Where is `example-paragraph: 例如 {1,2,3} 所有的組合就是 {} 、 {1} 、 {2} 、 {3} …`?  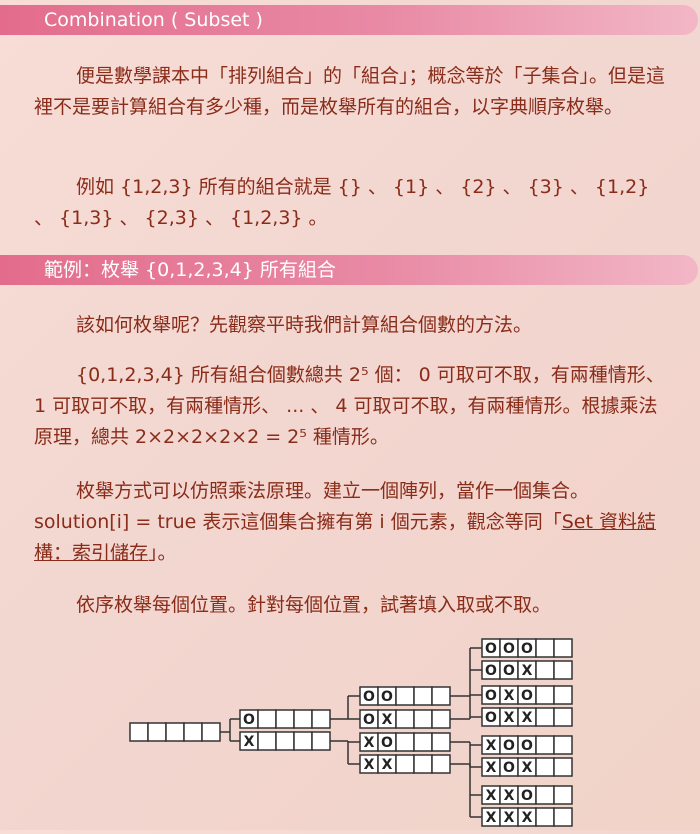 example-paragraph: 例如 {1,2,3} 所有的組合就是 {} 、 {1} 、 {2} 、 {3} … is located at coordinates (352, 203).